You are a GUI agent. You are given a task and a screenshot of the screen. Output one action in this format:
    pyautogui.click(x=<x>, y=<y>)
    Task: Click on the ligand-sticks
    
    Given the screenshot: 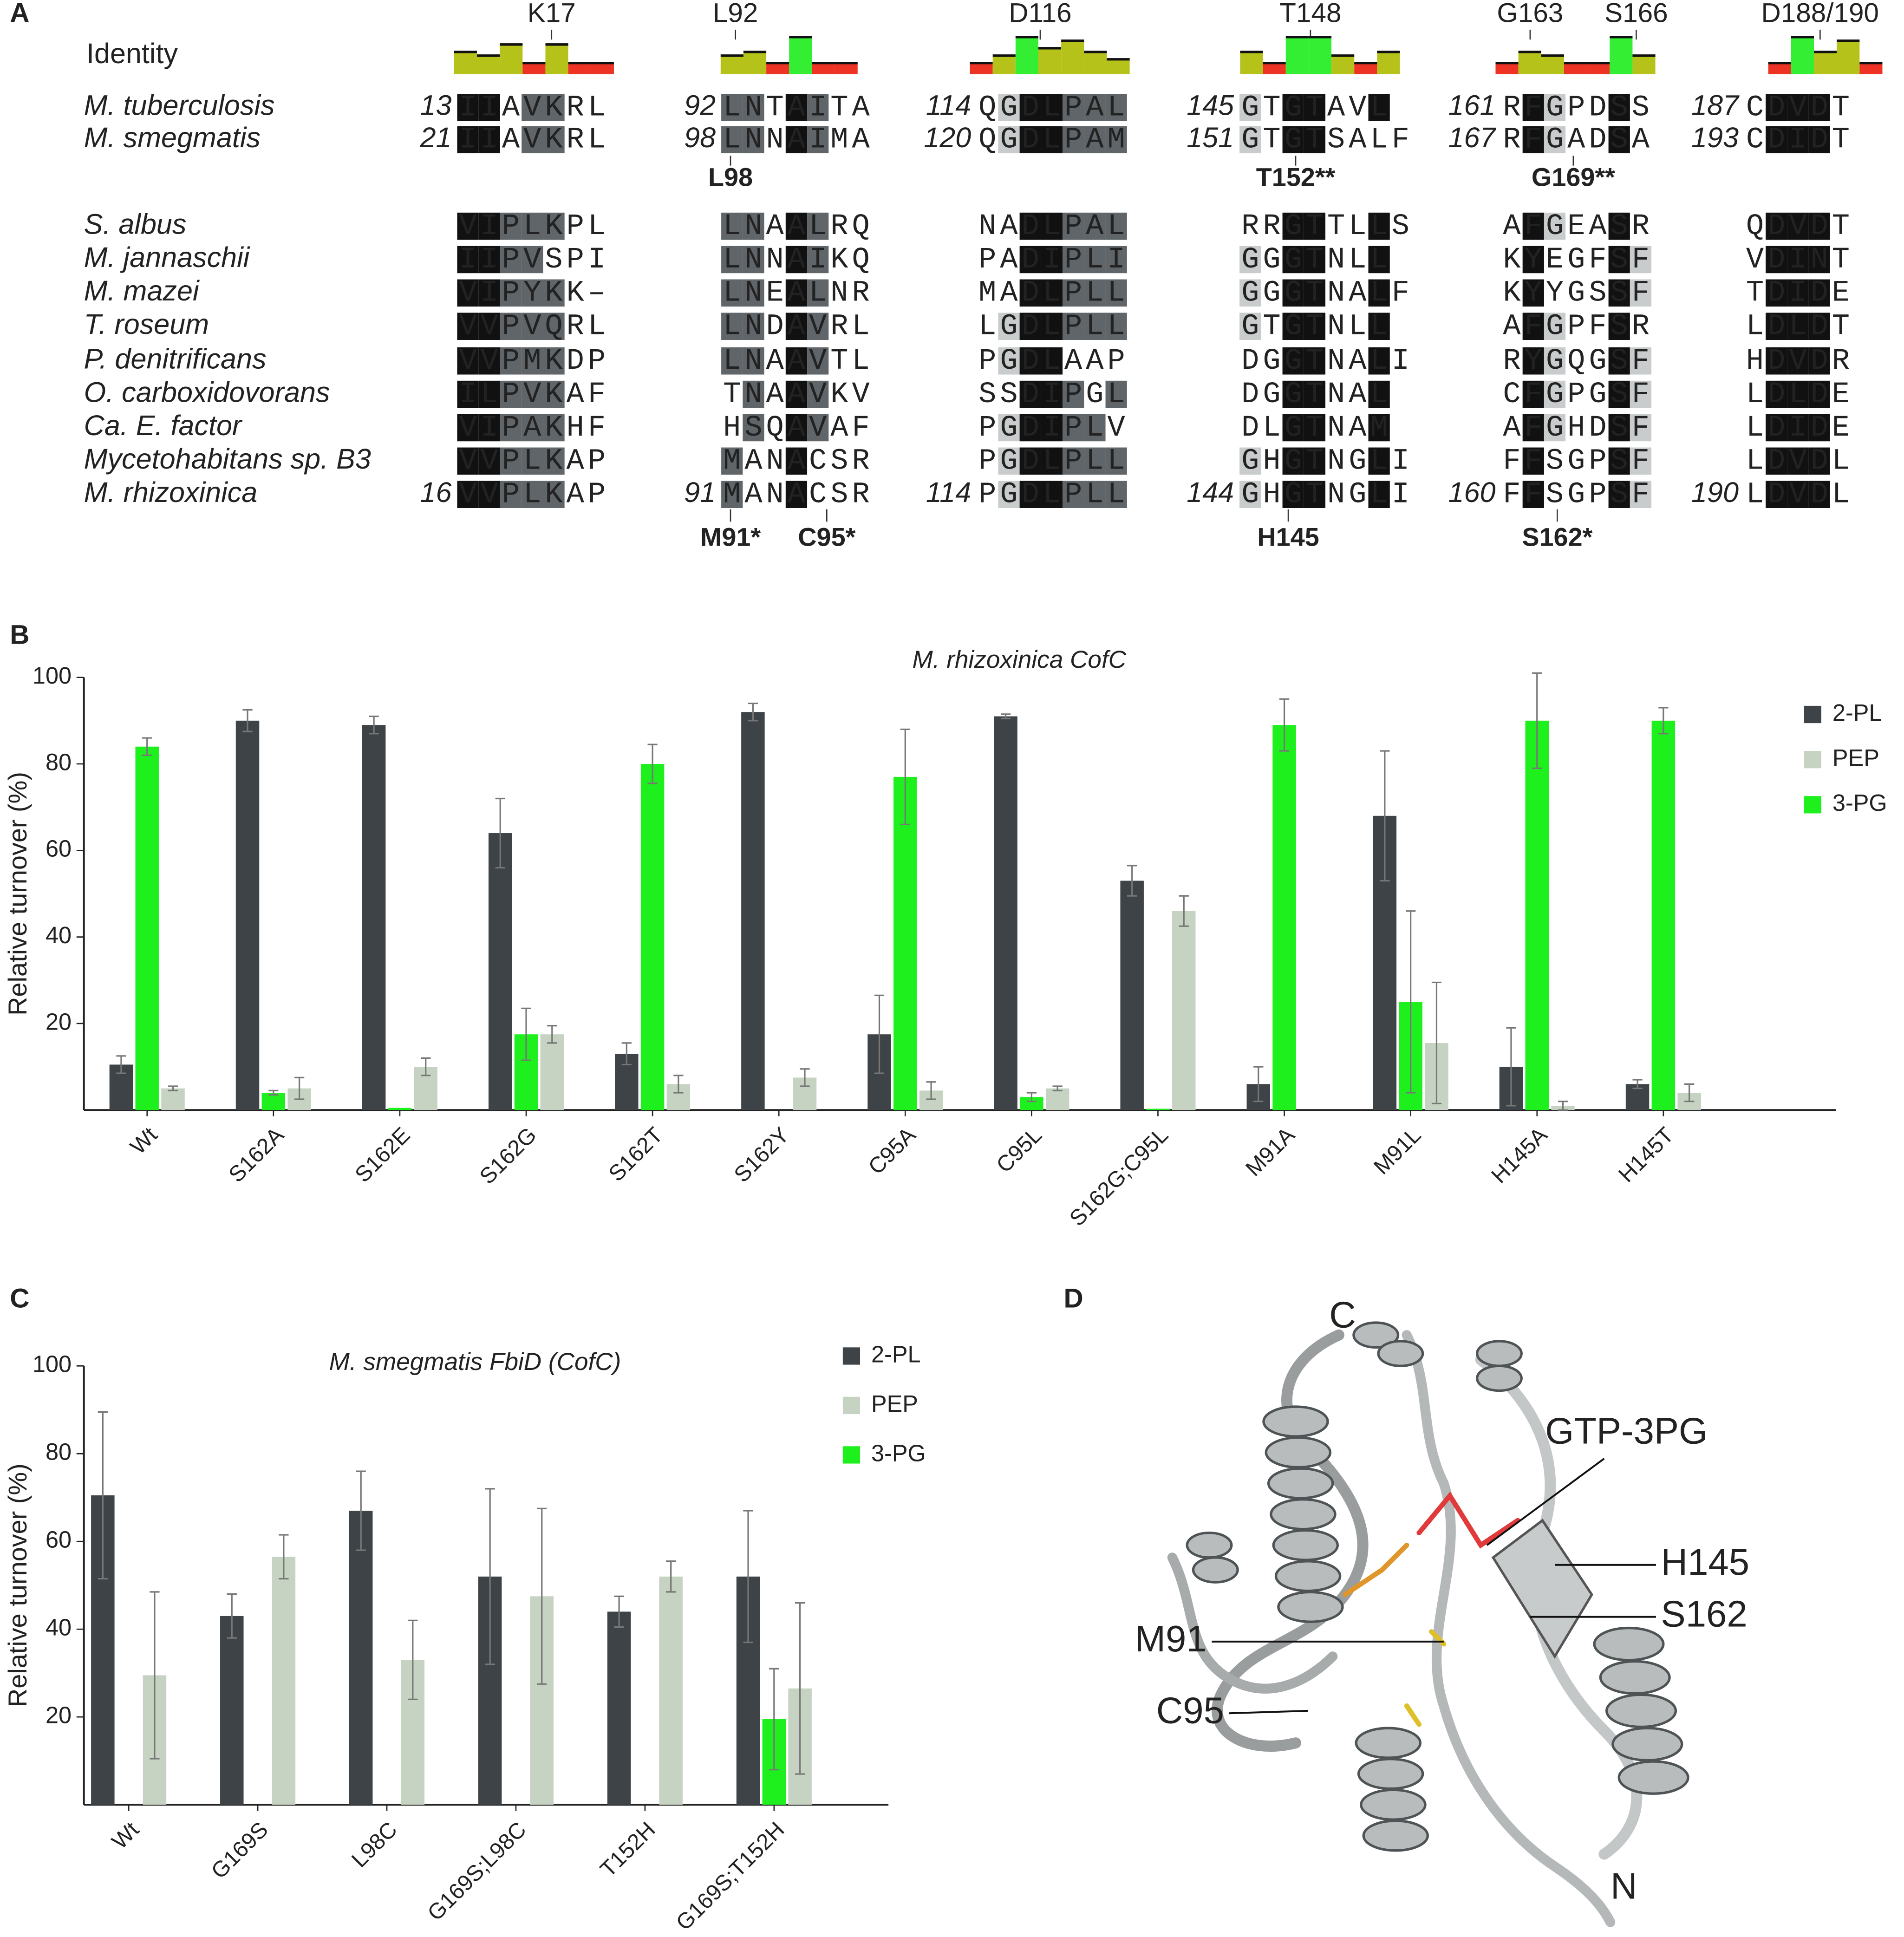 What is the action you would take?
    pyautogui.click(x=1468, y=1520)
    